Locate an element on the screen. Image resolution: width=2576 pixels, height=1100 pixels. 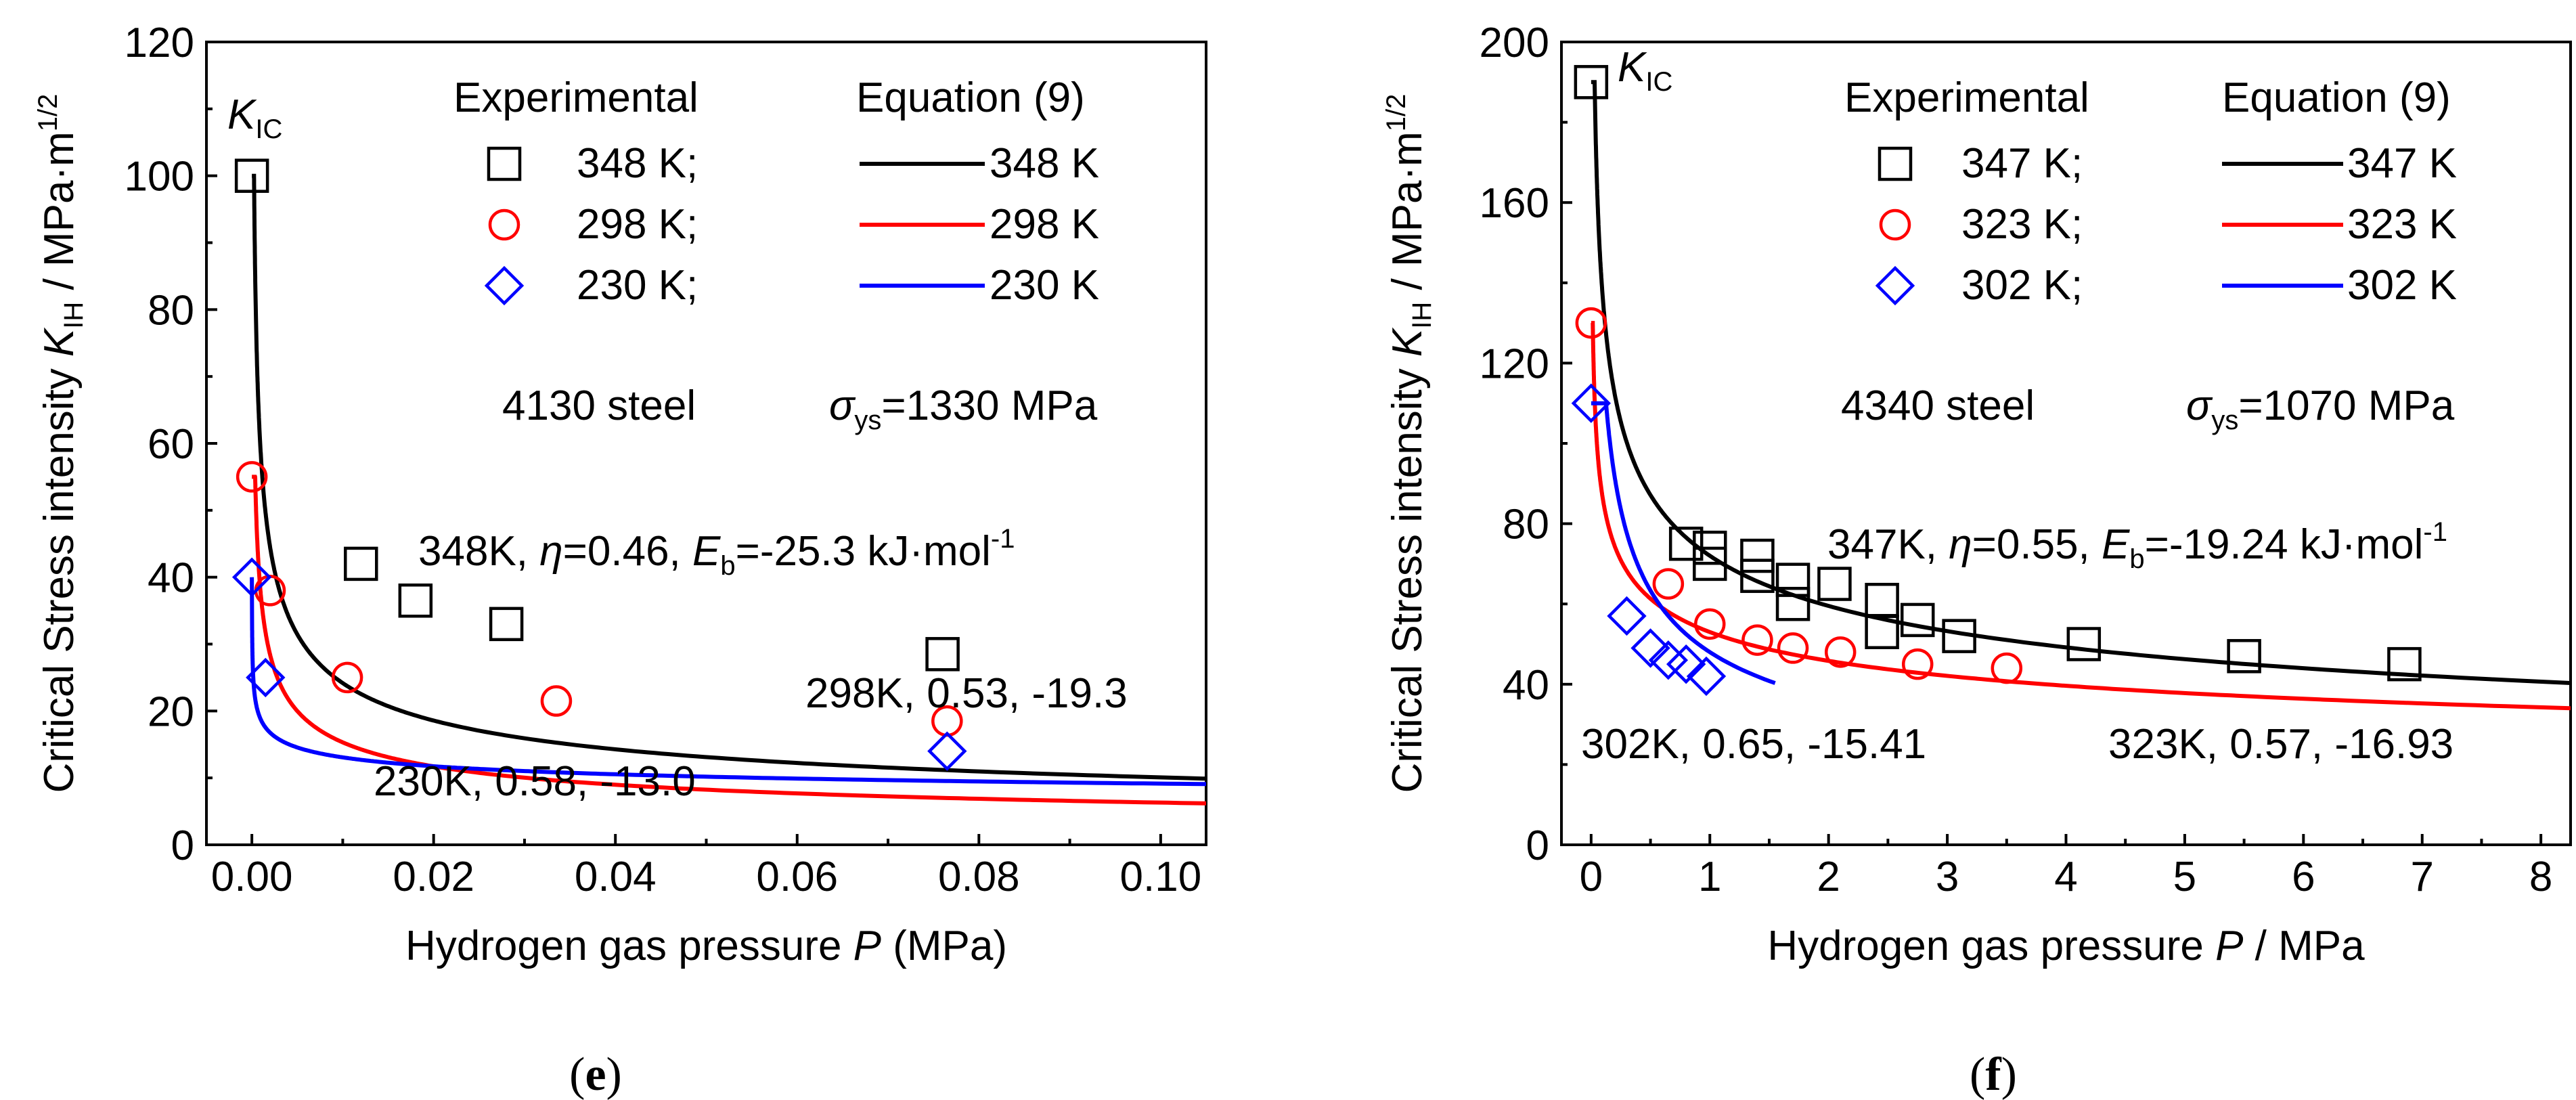
annotation: 347K, η=0.55, Eb=-19.24 kJ·mol-1 is located at coordinates (2137, 545).